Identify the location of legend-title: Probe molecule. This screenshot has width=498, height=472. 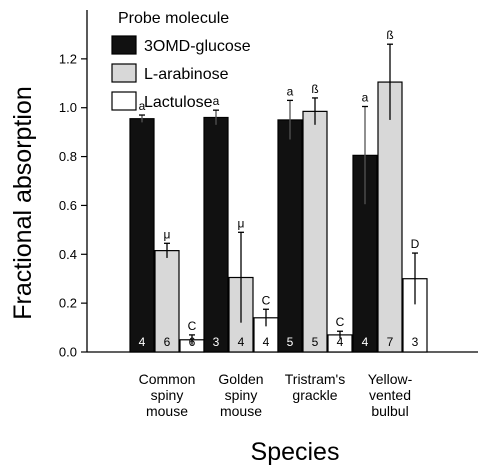
(173, 18).